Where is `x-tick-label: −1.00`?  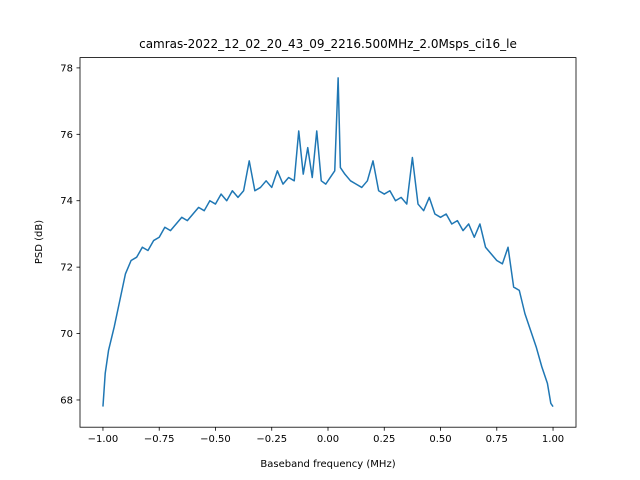
x-tick-label: −1.00 is located at coordinates (103, 439).